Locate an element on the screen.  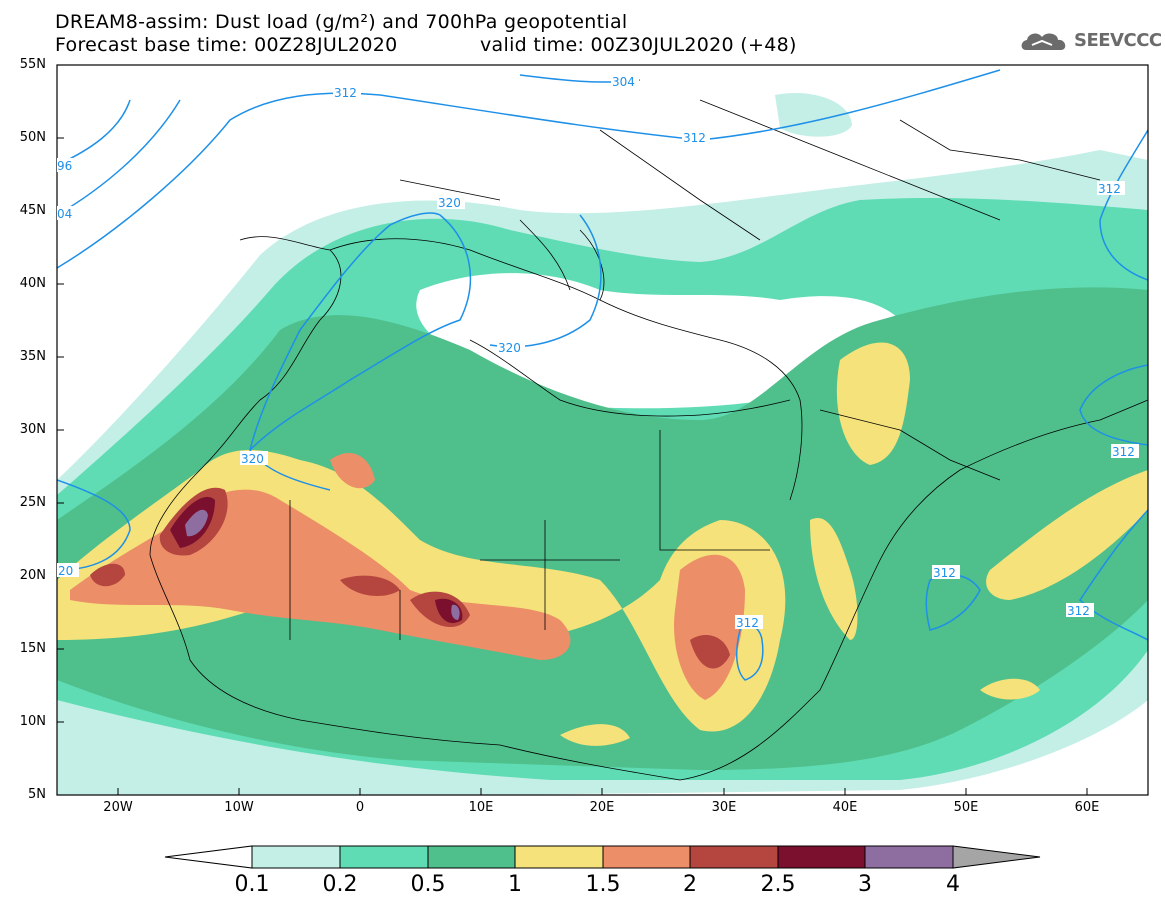
lon-label: 0 is located at coordinates (360, 807).